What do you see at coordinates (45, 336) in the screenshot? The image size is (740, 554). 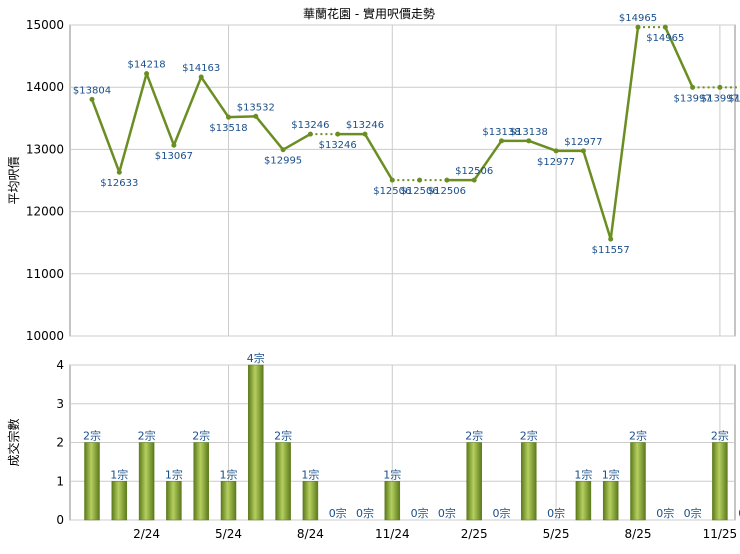 I see `price-y-tick-label: 10000` at bounding box center [45, 336].